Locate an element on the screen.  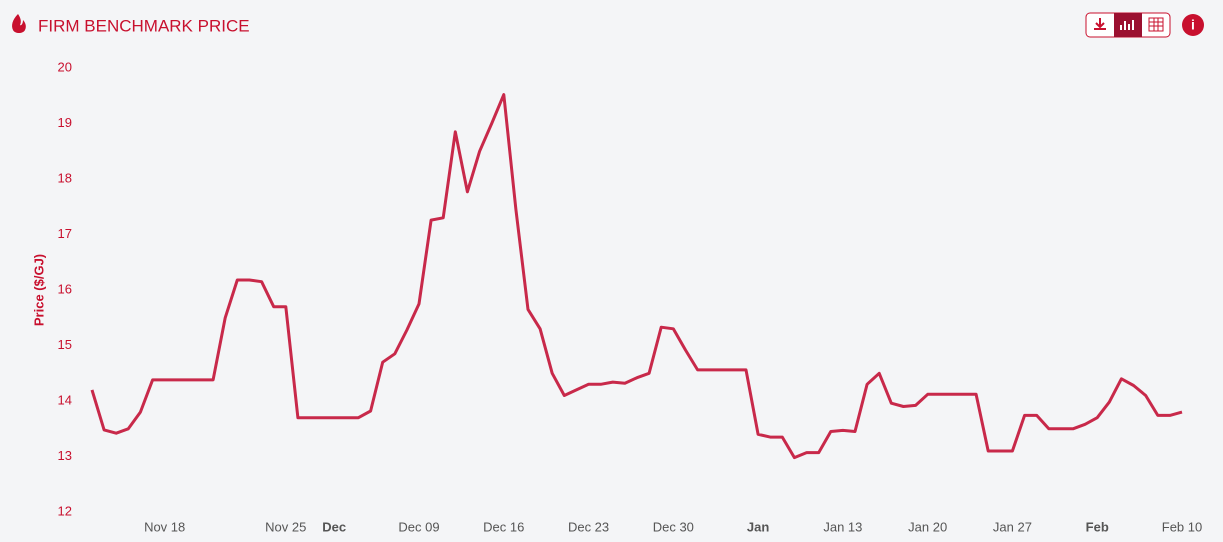
download-button is located at coordinates (1100, 24).